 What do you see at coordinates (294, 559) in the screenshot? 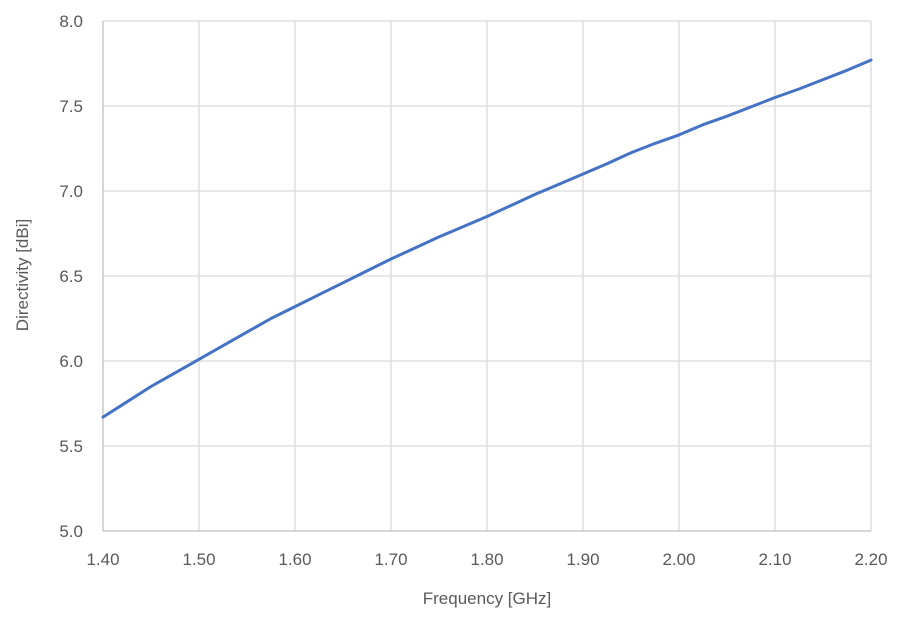
I see `x-tick-label: 1.60` at bounding box center [294, 559].